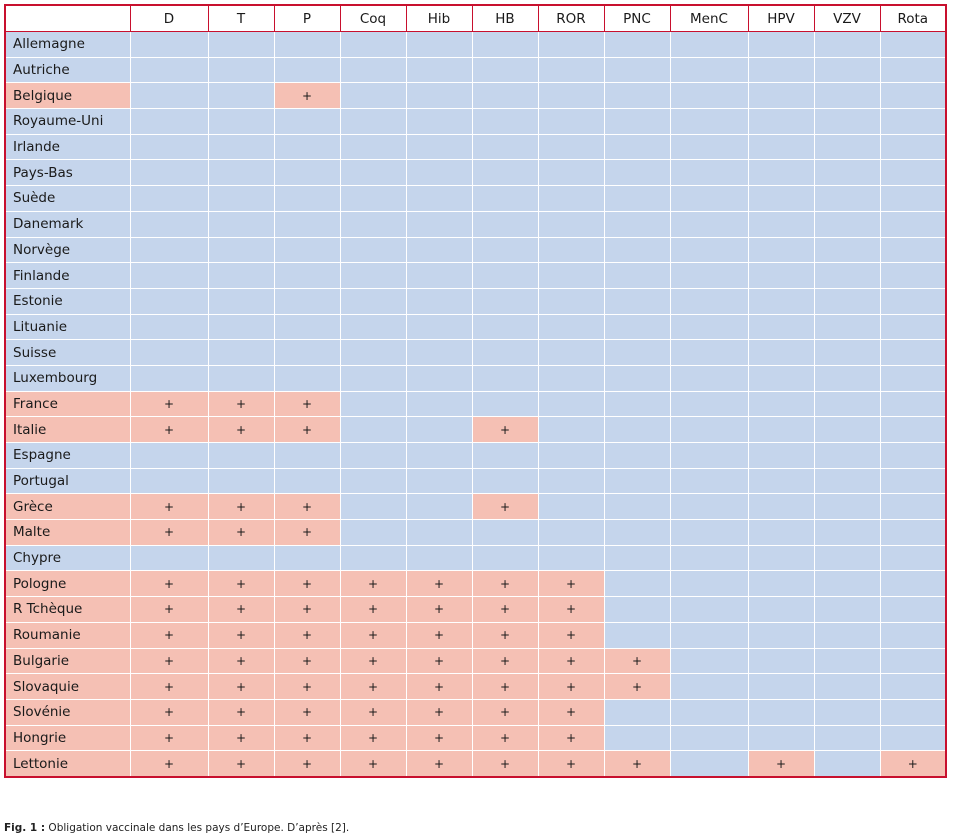 This screenshot has width=955, height=840. I want to click on table-row: Portugal, so click(475, 481).